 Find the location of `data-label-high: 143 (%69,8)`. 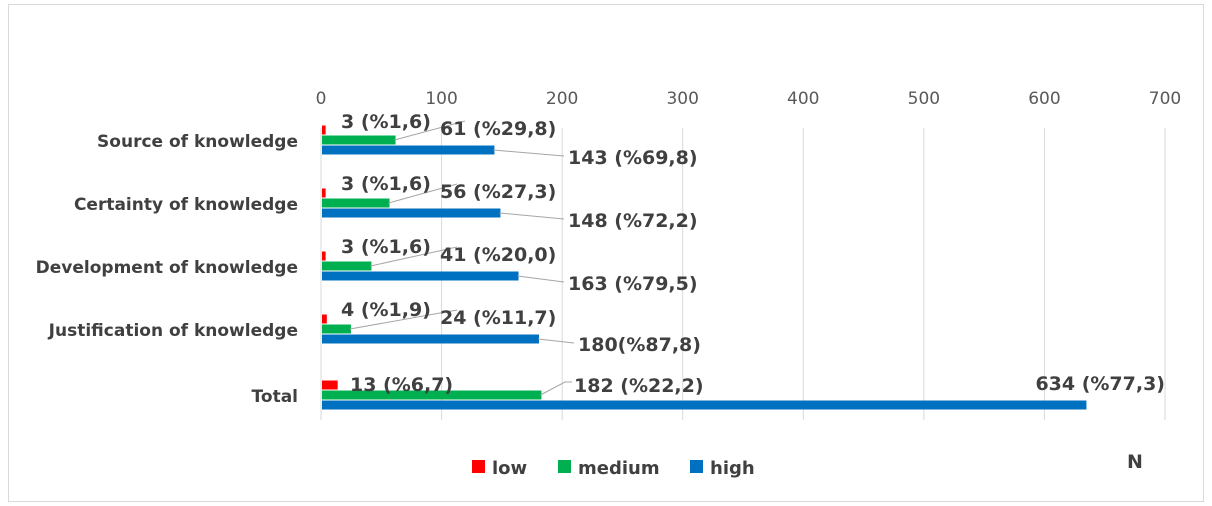

data-label-high: 143 (%69,8) is located at coordinates (633, 158).